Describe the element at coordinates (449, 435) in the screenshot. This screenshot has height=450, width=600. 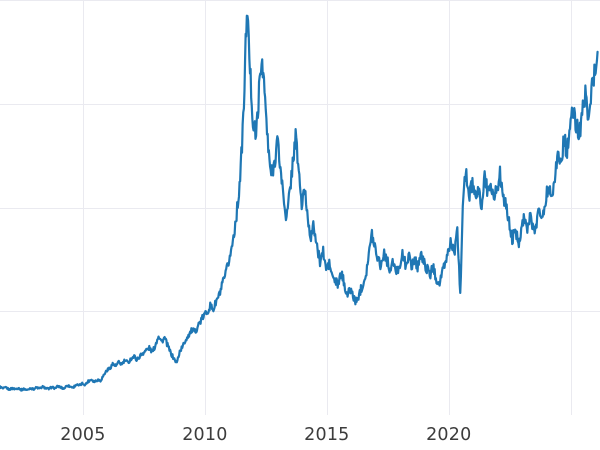
I see `x-axis-tick-label-2020: 2020` at that location.